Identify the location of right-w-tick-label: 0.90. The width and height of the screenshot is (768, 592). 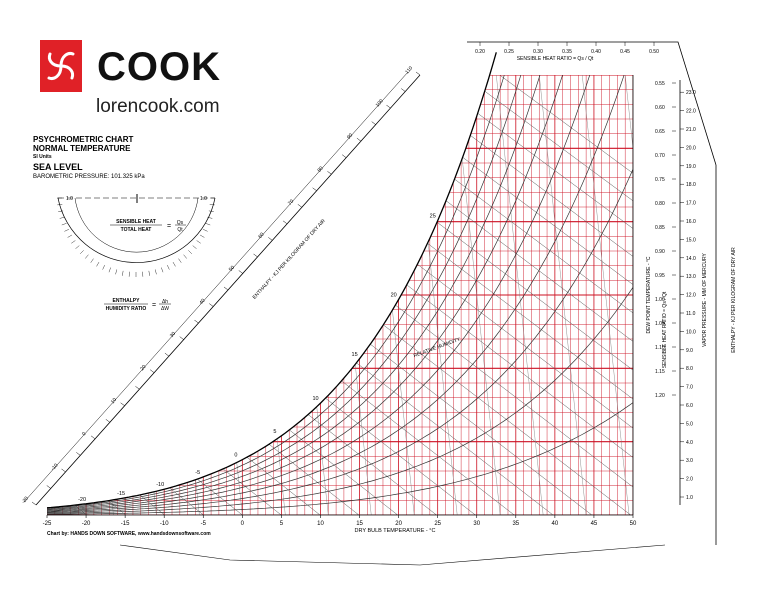
(660, 252).